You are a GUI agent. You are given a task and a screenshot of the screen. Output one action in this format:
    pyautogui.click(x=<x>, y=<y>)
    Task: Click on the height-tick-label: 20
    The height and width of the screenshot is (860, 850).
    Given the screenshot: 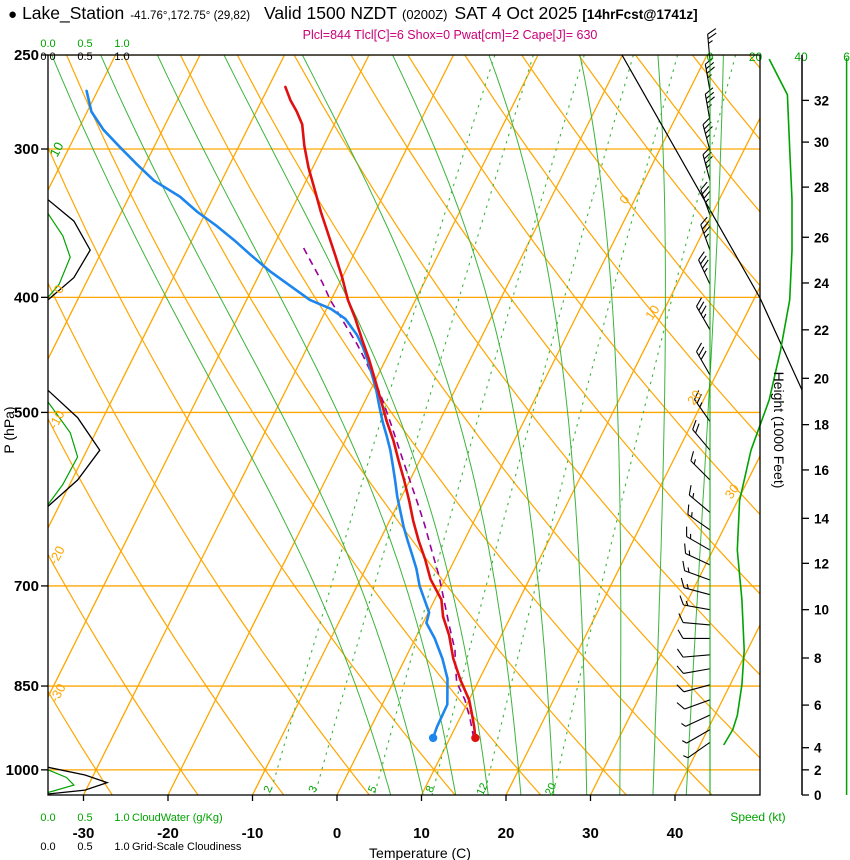 What is the action you would take?
    pyautogui.click(x=821, y=378)
    